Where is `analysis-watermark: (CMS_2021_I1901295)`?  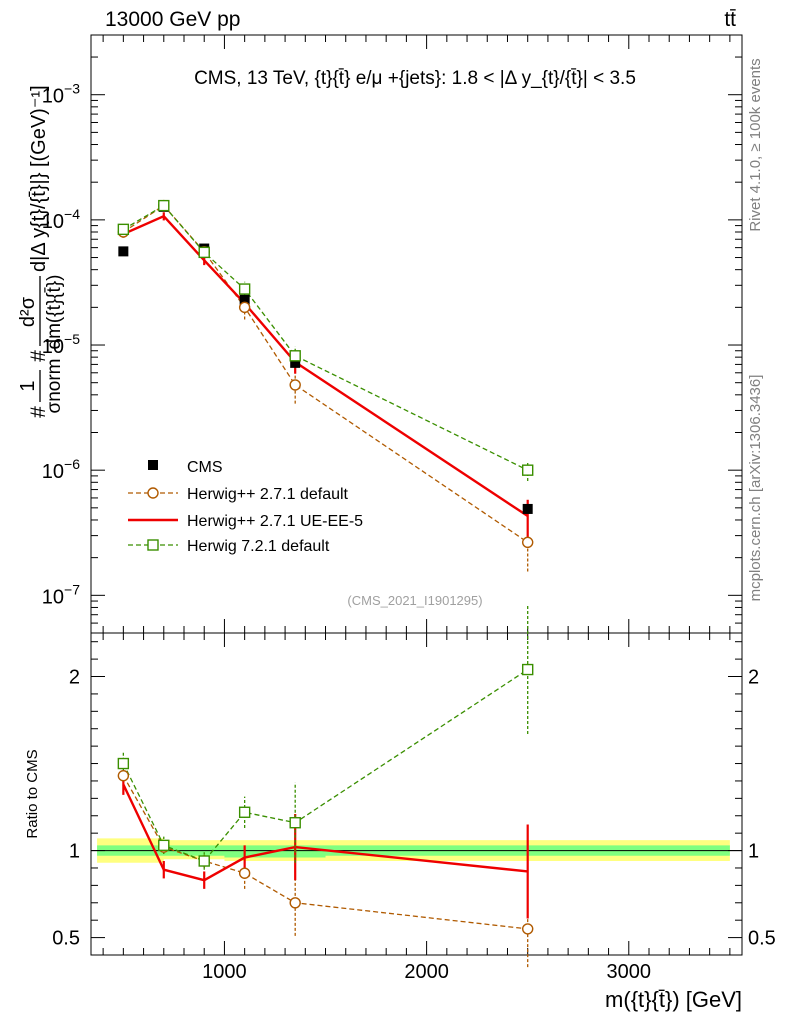
analysis-watermark: (CMS_2021_I1901295) is located at coordinates (414, 600).